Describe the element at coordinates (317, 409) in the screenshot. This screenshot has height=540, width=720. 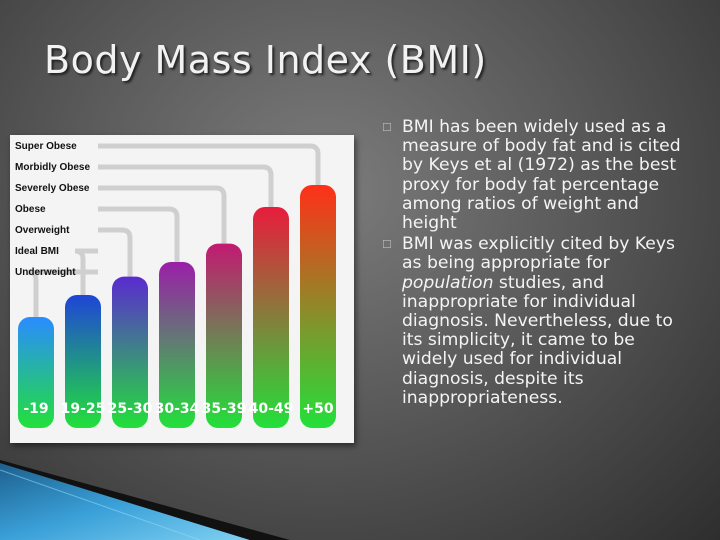
I see `bar-category-label: +50` at that location.